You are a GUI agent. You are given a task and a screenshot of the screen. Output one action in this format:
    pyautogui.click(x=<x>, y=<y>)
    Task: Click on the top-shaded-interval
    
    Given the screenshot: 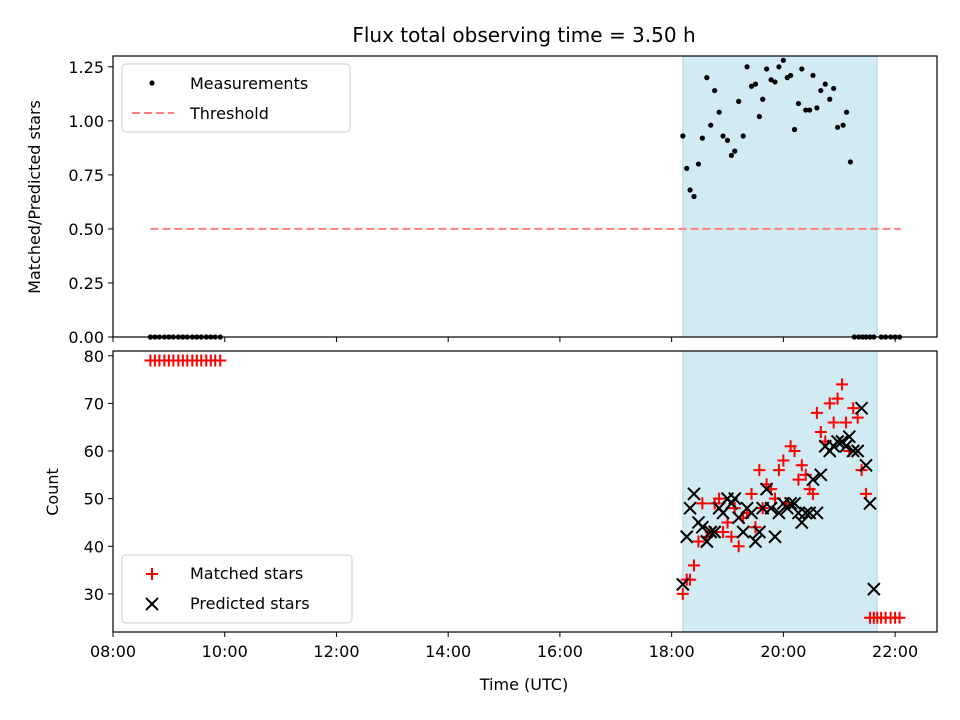 What is the action you would take?
    pyautogui.click(x=780, y=196)
    